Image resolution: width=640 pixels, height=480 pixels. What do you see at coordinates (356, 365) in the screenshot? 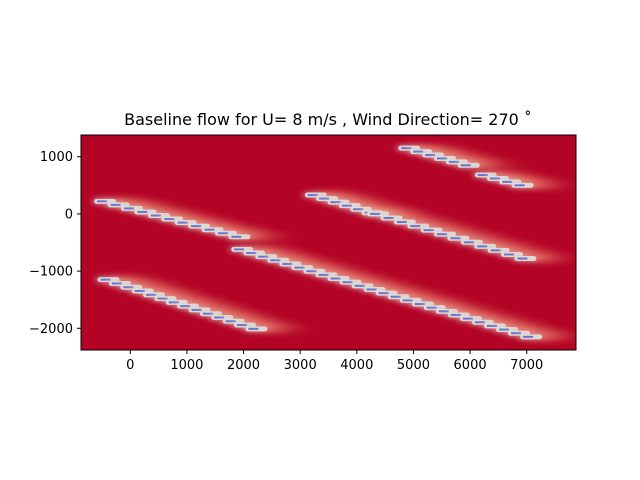
I see `x-tick-label: 4000` at bounding box center [356, 365].